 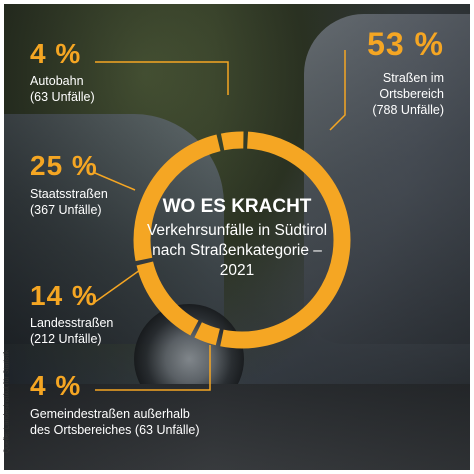 I want to click on leader-staat, so click(x=115, y=181).